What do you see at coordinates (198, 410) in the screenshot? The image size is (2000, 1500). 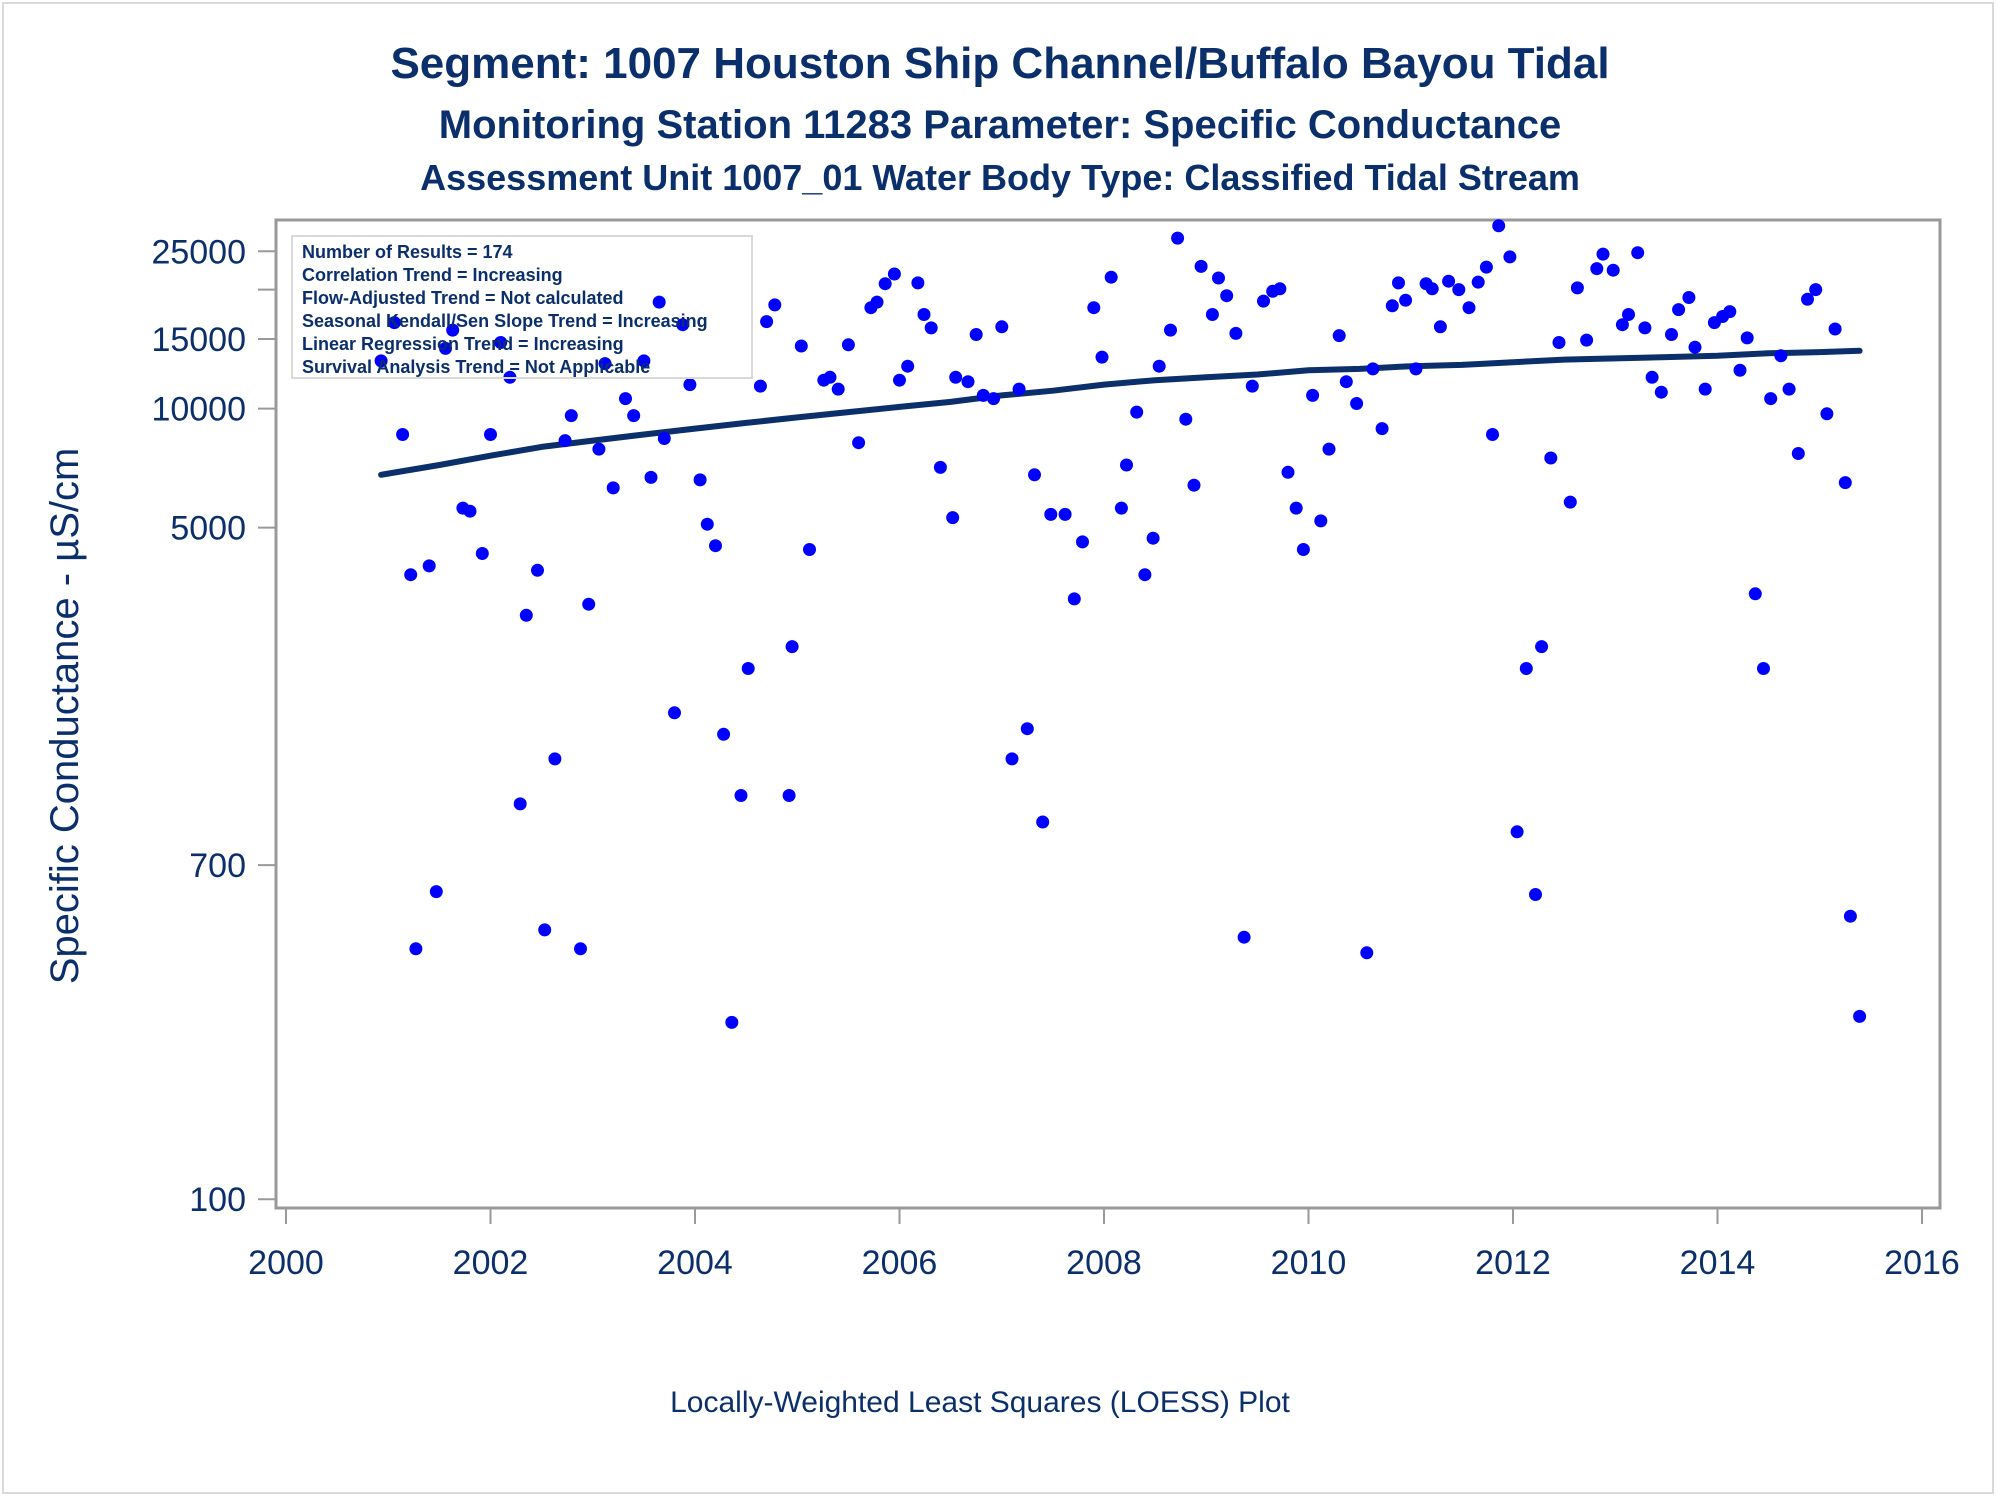 I see `y-tick-label-3: 10000` at bounding box center [198, 410].